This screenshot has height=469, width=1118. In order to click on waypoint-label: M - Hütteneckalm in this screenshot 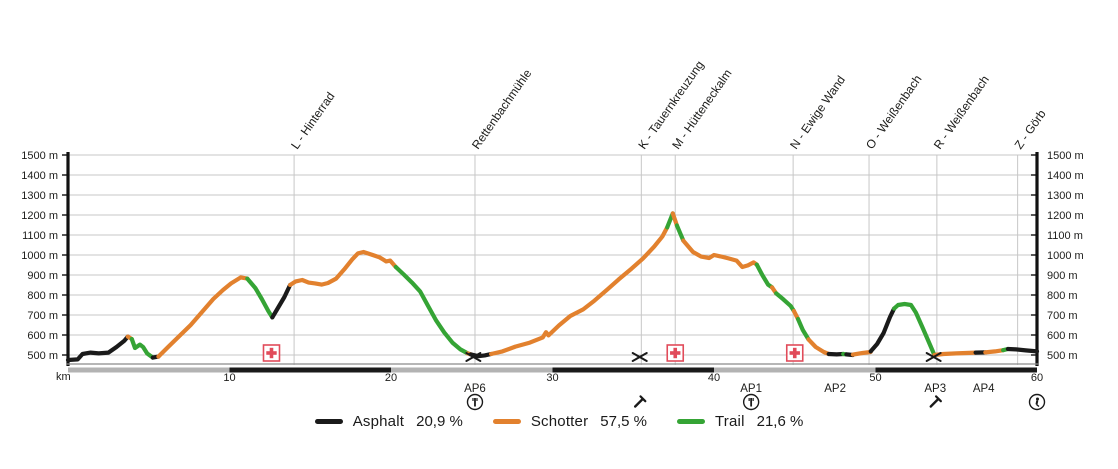, I will do `click(701, 109)`.